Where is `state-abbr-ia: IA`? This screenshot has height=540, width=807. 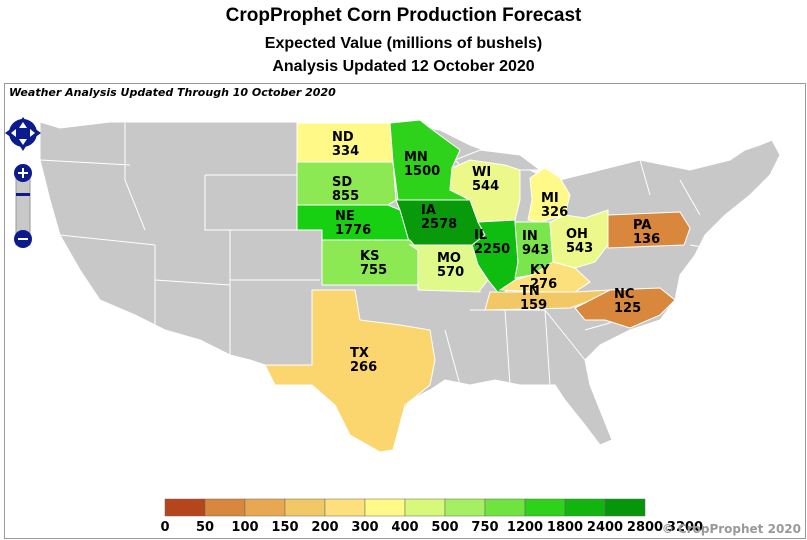
state-abbr-ia: IA is located at coordinates (428, 210).